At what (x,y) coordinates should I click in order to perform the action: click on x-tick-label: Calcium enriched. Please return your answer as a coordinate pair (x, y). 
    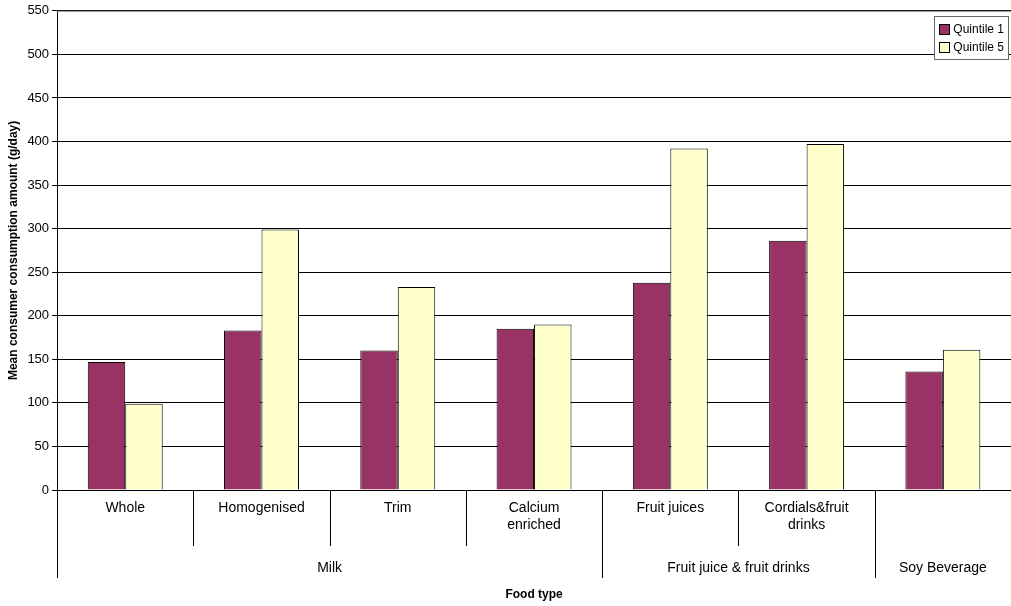
    Looking at the image, I should click on (534, 516).